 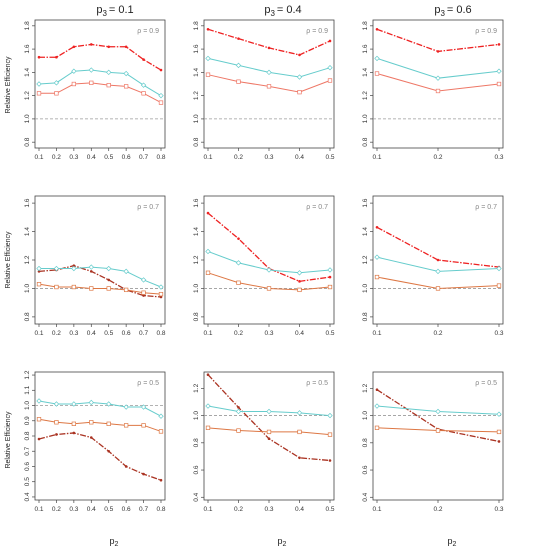 I want to click on series-line-salmon, so click(x=269, y=83).